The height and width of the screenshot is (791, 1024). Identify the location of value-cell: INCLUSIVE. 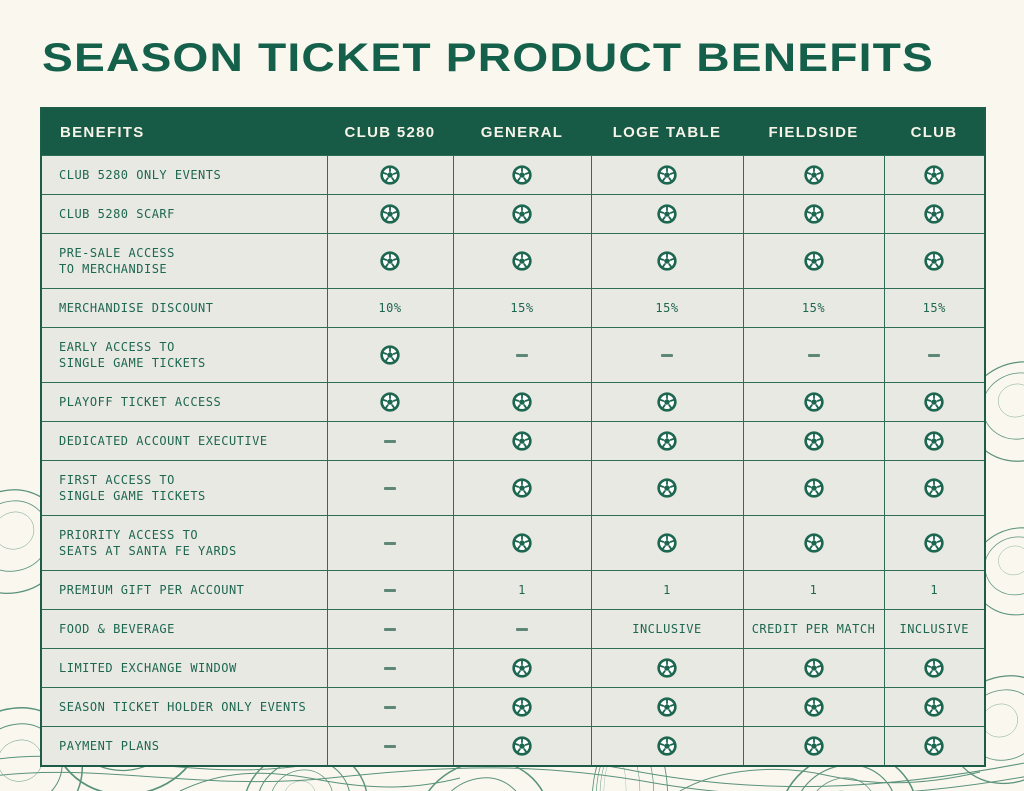
(934, 629).